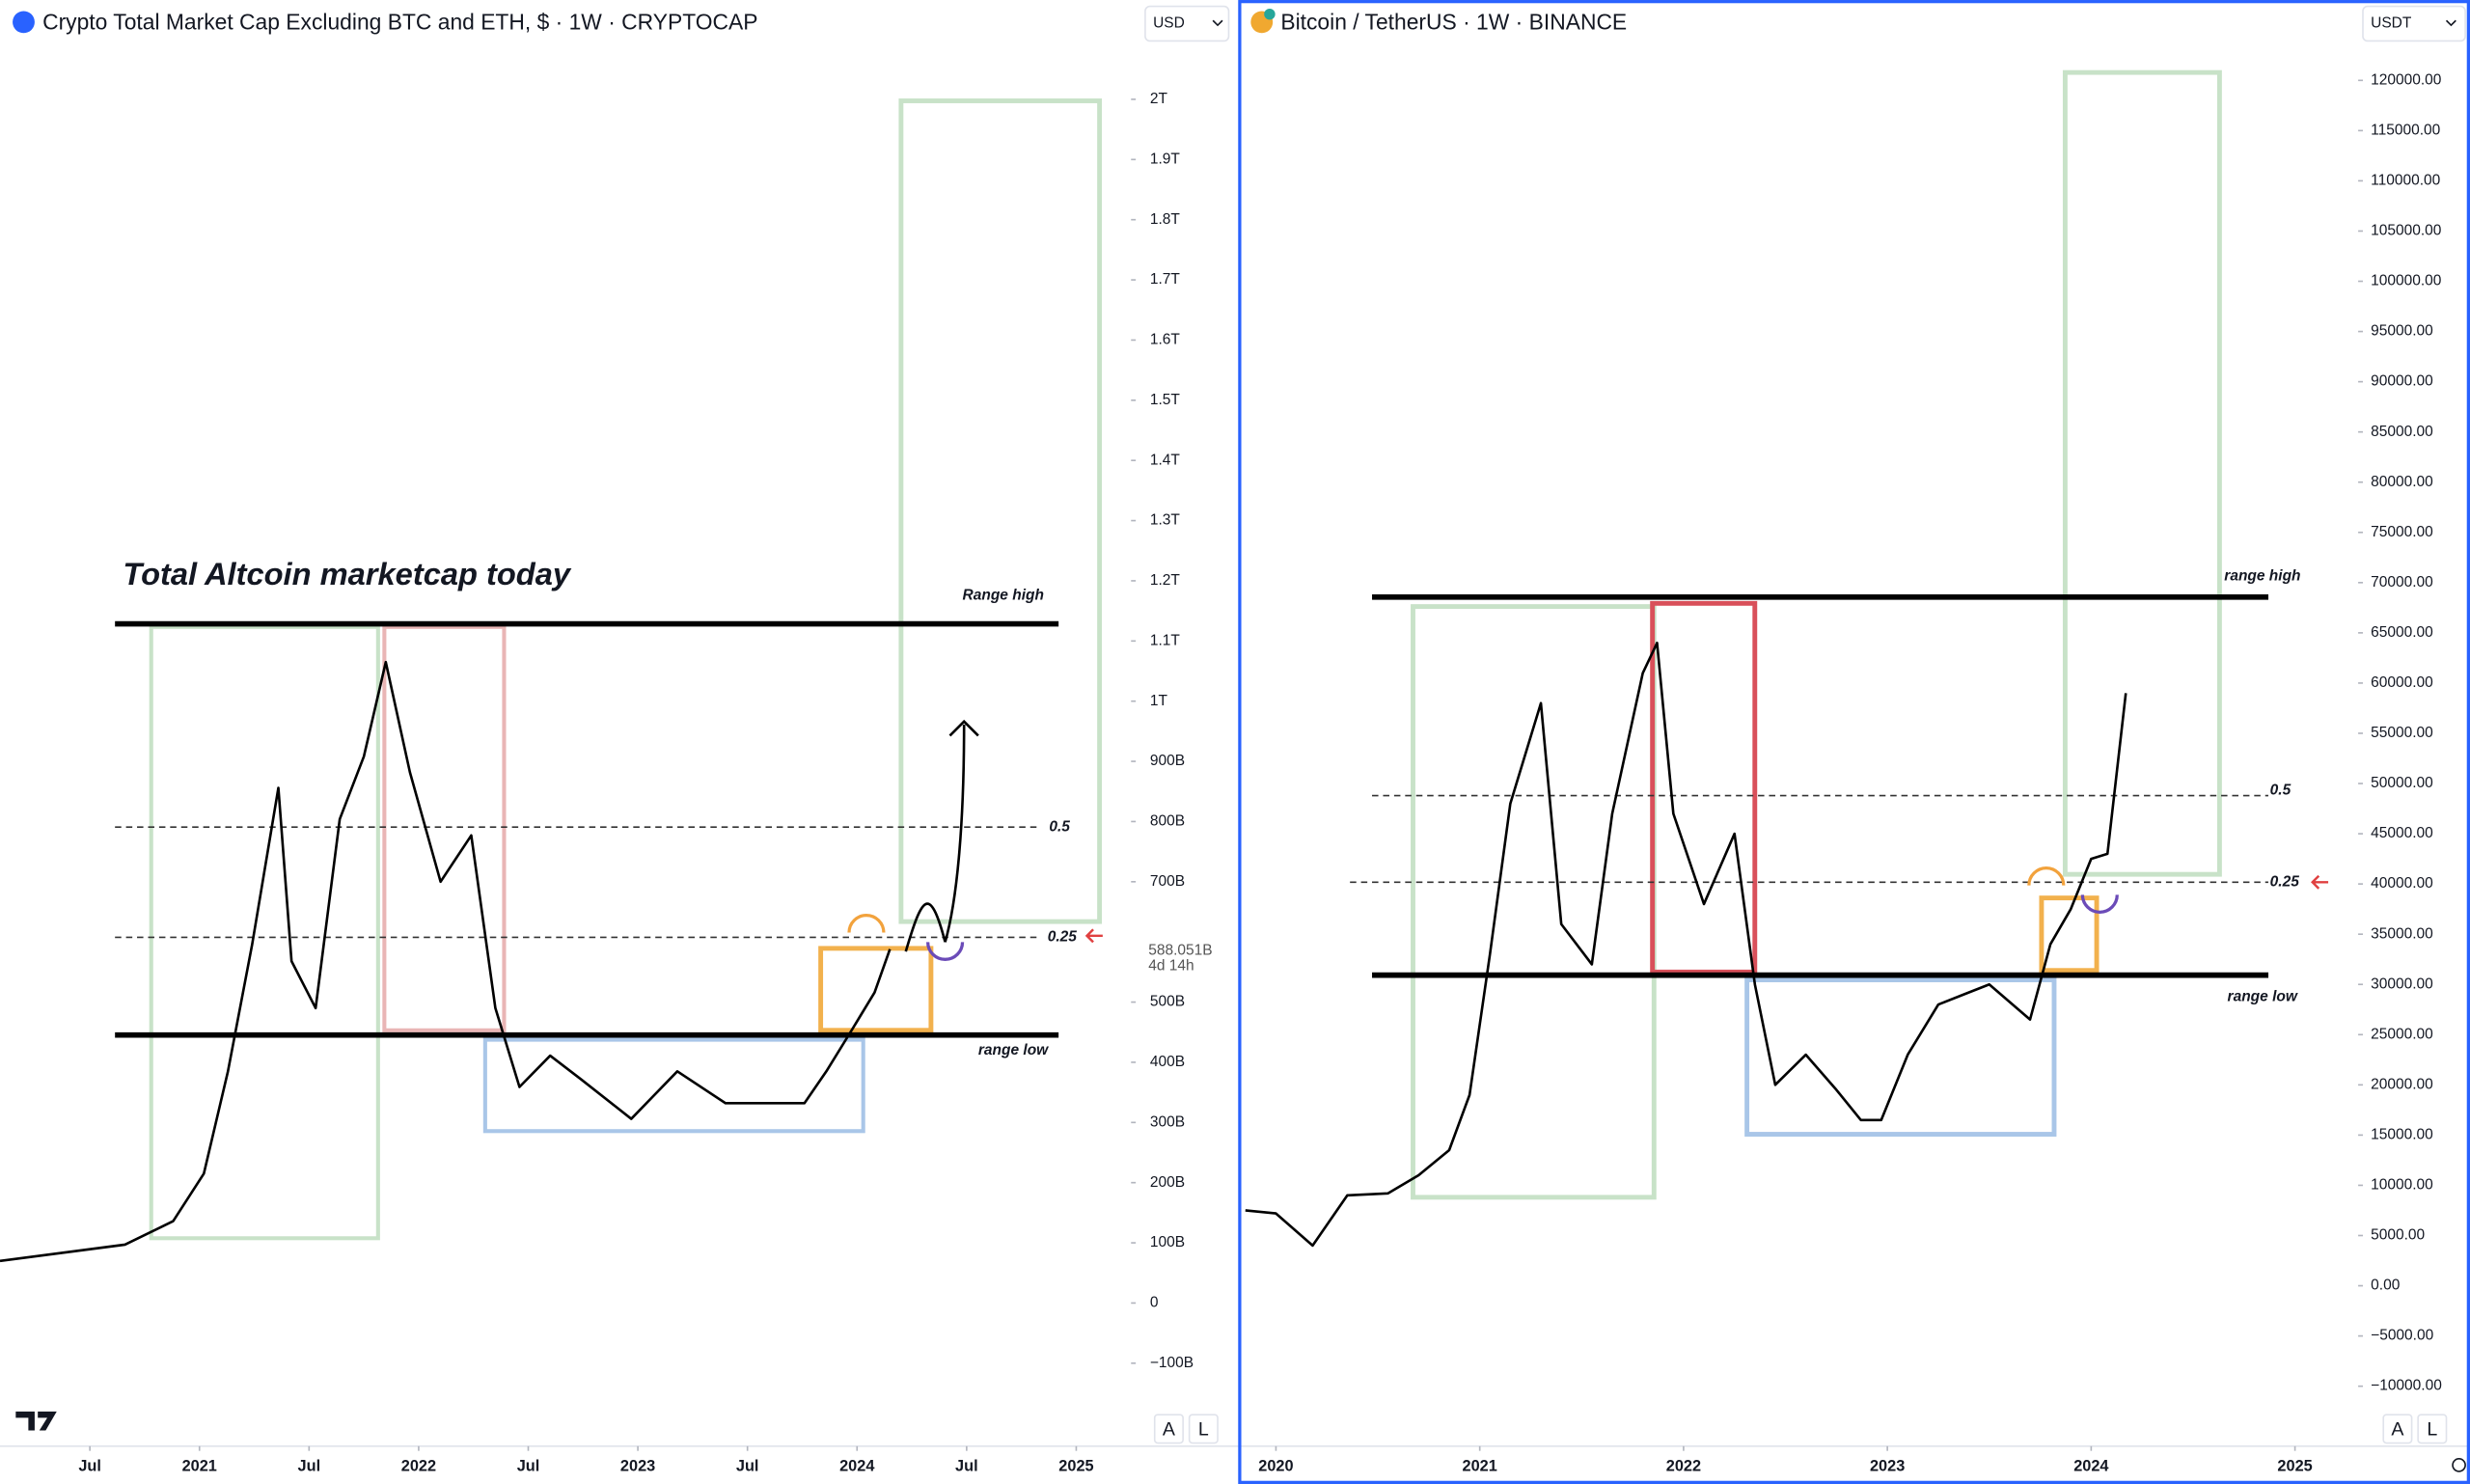  What do you see at coordinates (1480, 1465) in the screenshot?
I see `x-tick-label: 2021` at bounding box center [1480, 1465].